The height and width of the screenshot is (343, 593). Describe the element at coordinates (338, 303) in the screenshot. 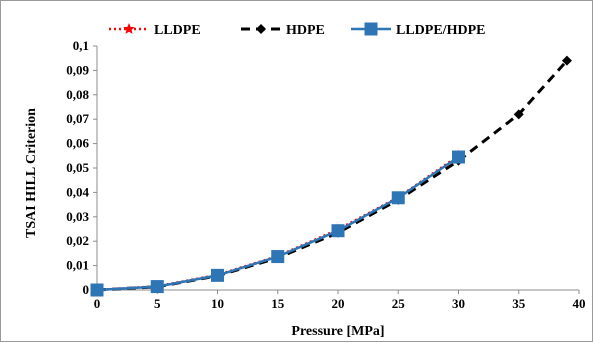

I see `x-tick-label: 20` at that location.